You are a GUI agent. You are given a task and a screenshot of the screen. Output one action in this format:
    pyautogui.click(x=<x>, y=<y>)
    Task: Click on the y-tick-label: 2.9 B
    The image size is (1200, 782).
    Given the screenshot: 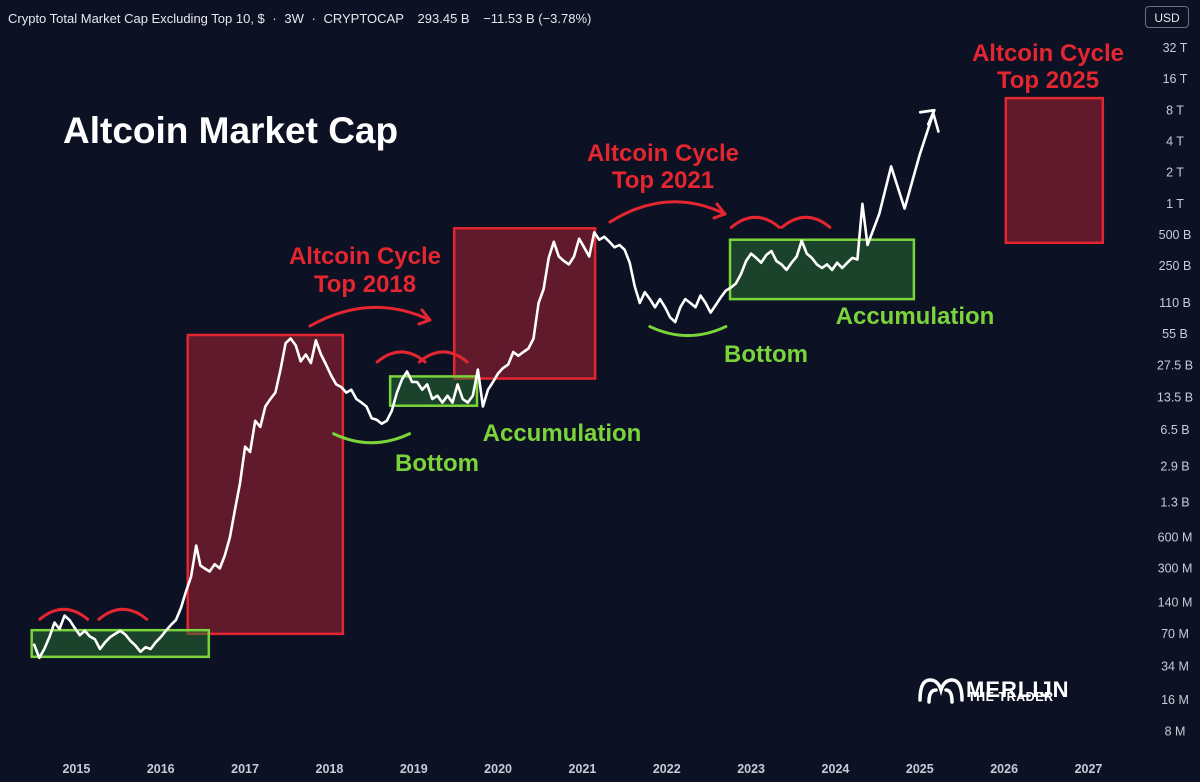 What is the action you would take?
    pyautogui.click(x=1174, y=466)
    